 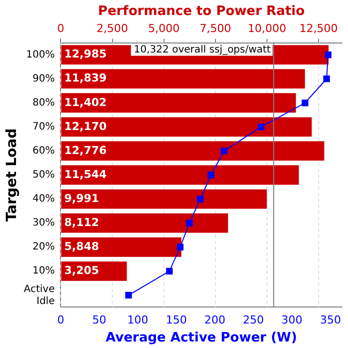 What do you see at coordinates (85, 54) in the screenshot?
I see `data-label: 12,985` at bounding box center [85, 54].